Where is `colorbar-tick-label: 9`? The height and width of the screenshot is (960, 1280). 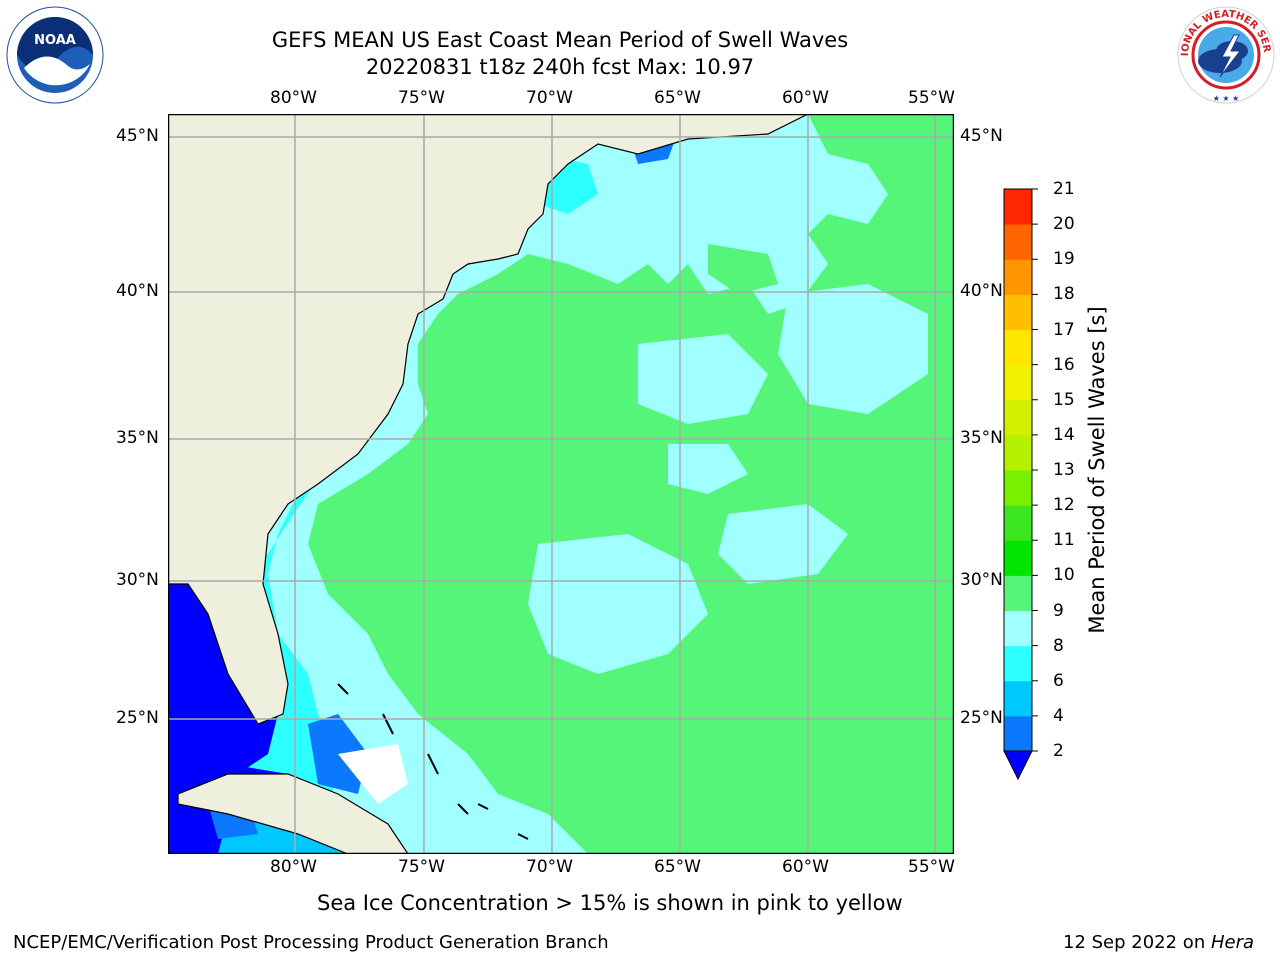
colorbar-tick-label: 9 is located at coordinates (1058, 610).